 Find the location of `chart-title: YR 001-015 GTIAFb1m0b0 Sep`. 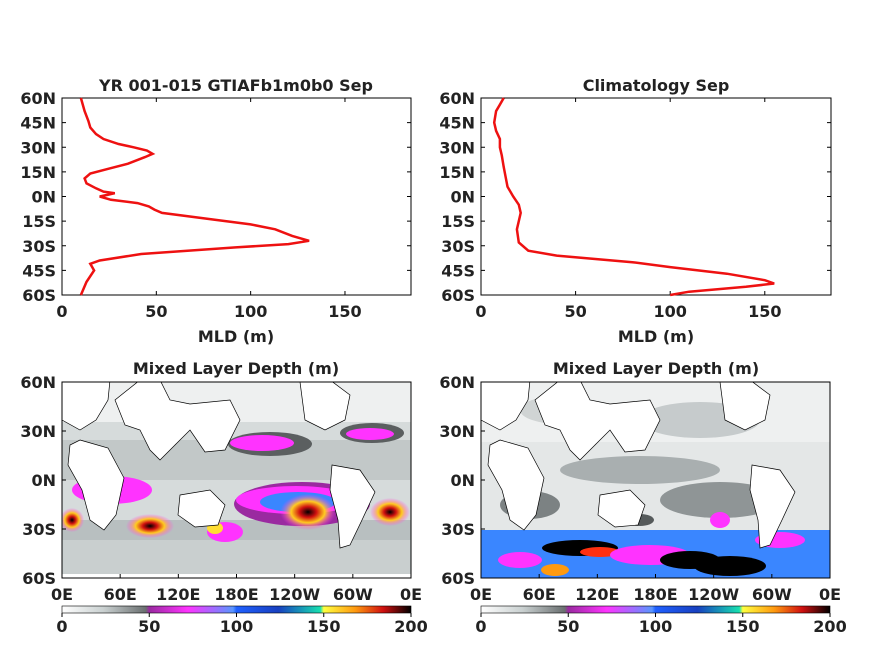

chart-title: YR 001-015 GTIAFb1m0b0 Sep is located at coordinates (235, 85).